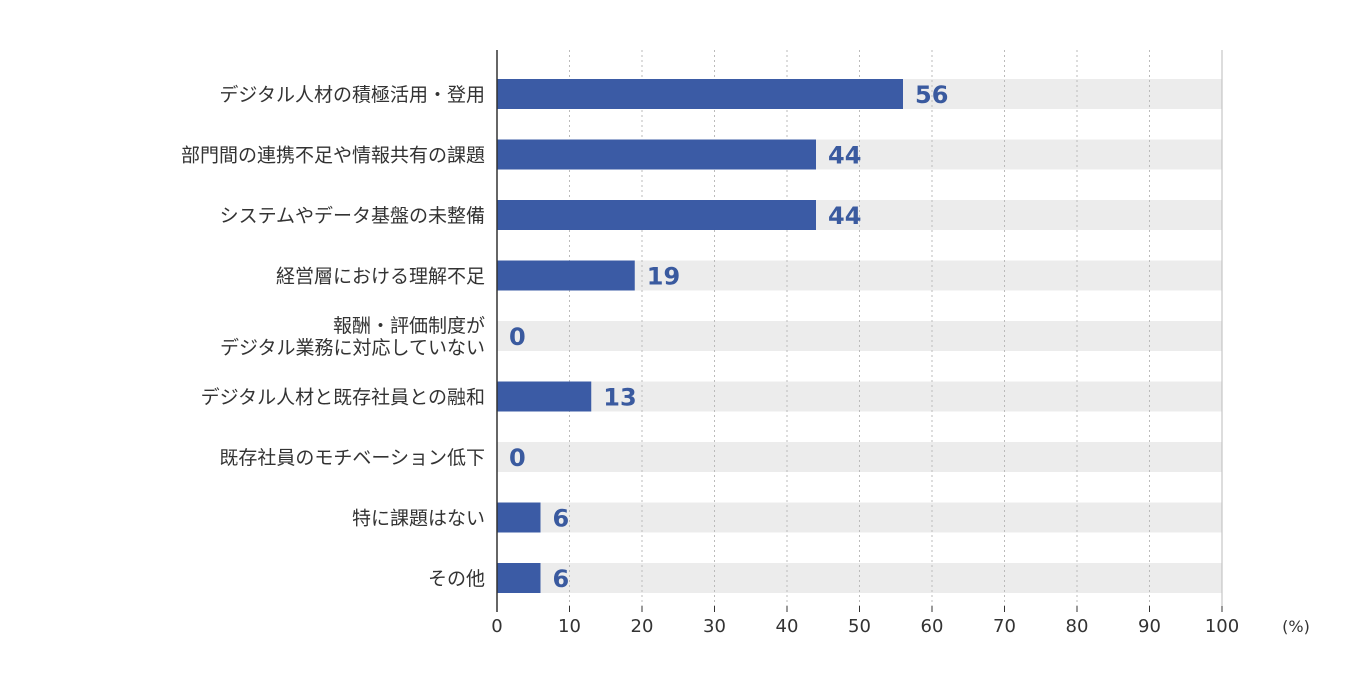 This screenshot has height=689, width=1346. Describe the element at coordinates (1222, 626) in the screenshot. I see `x-tick-label: 100` at that location.